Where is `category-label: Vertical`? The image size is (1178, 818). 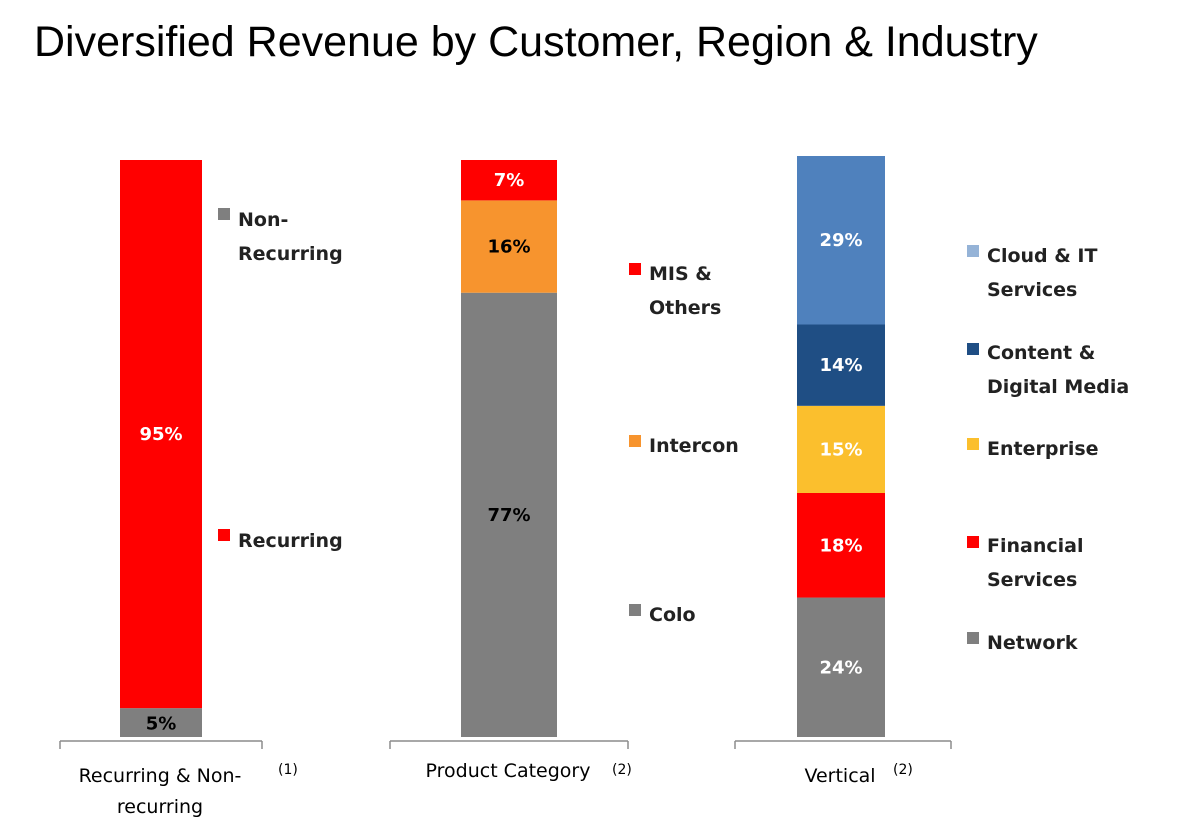
category-label: Vertical is located at coordinates (839, 776).